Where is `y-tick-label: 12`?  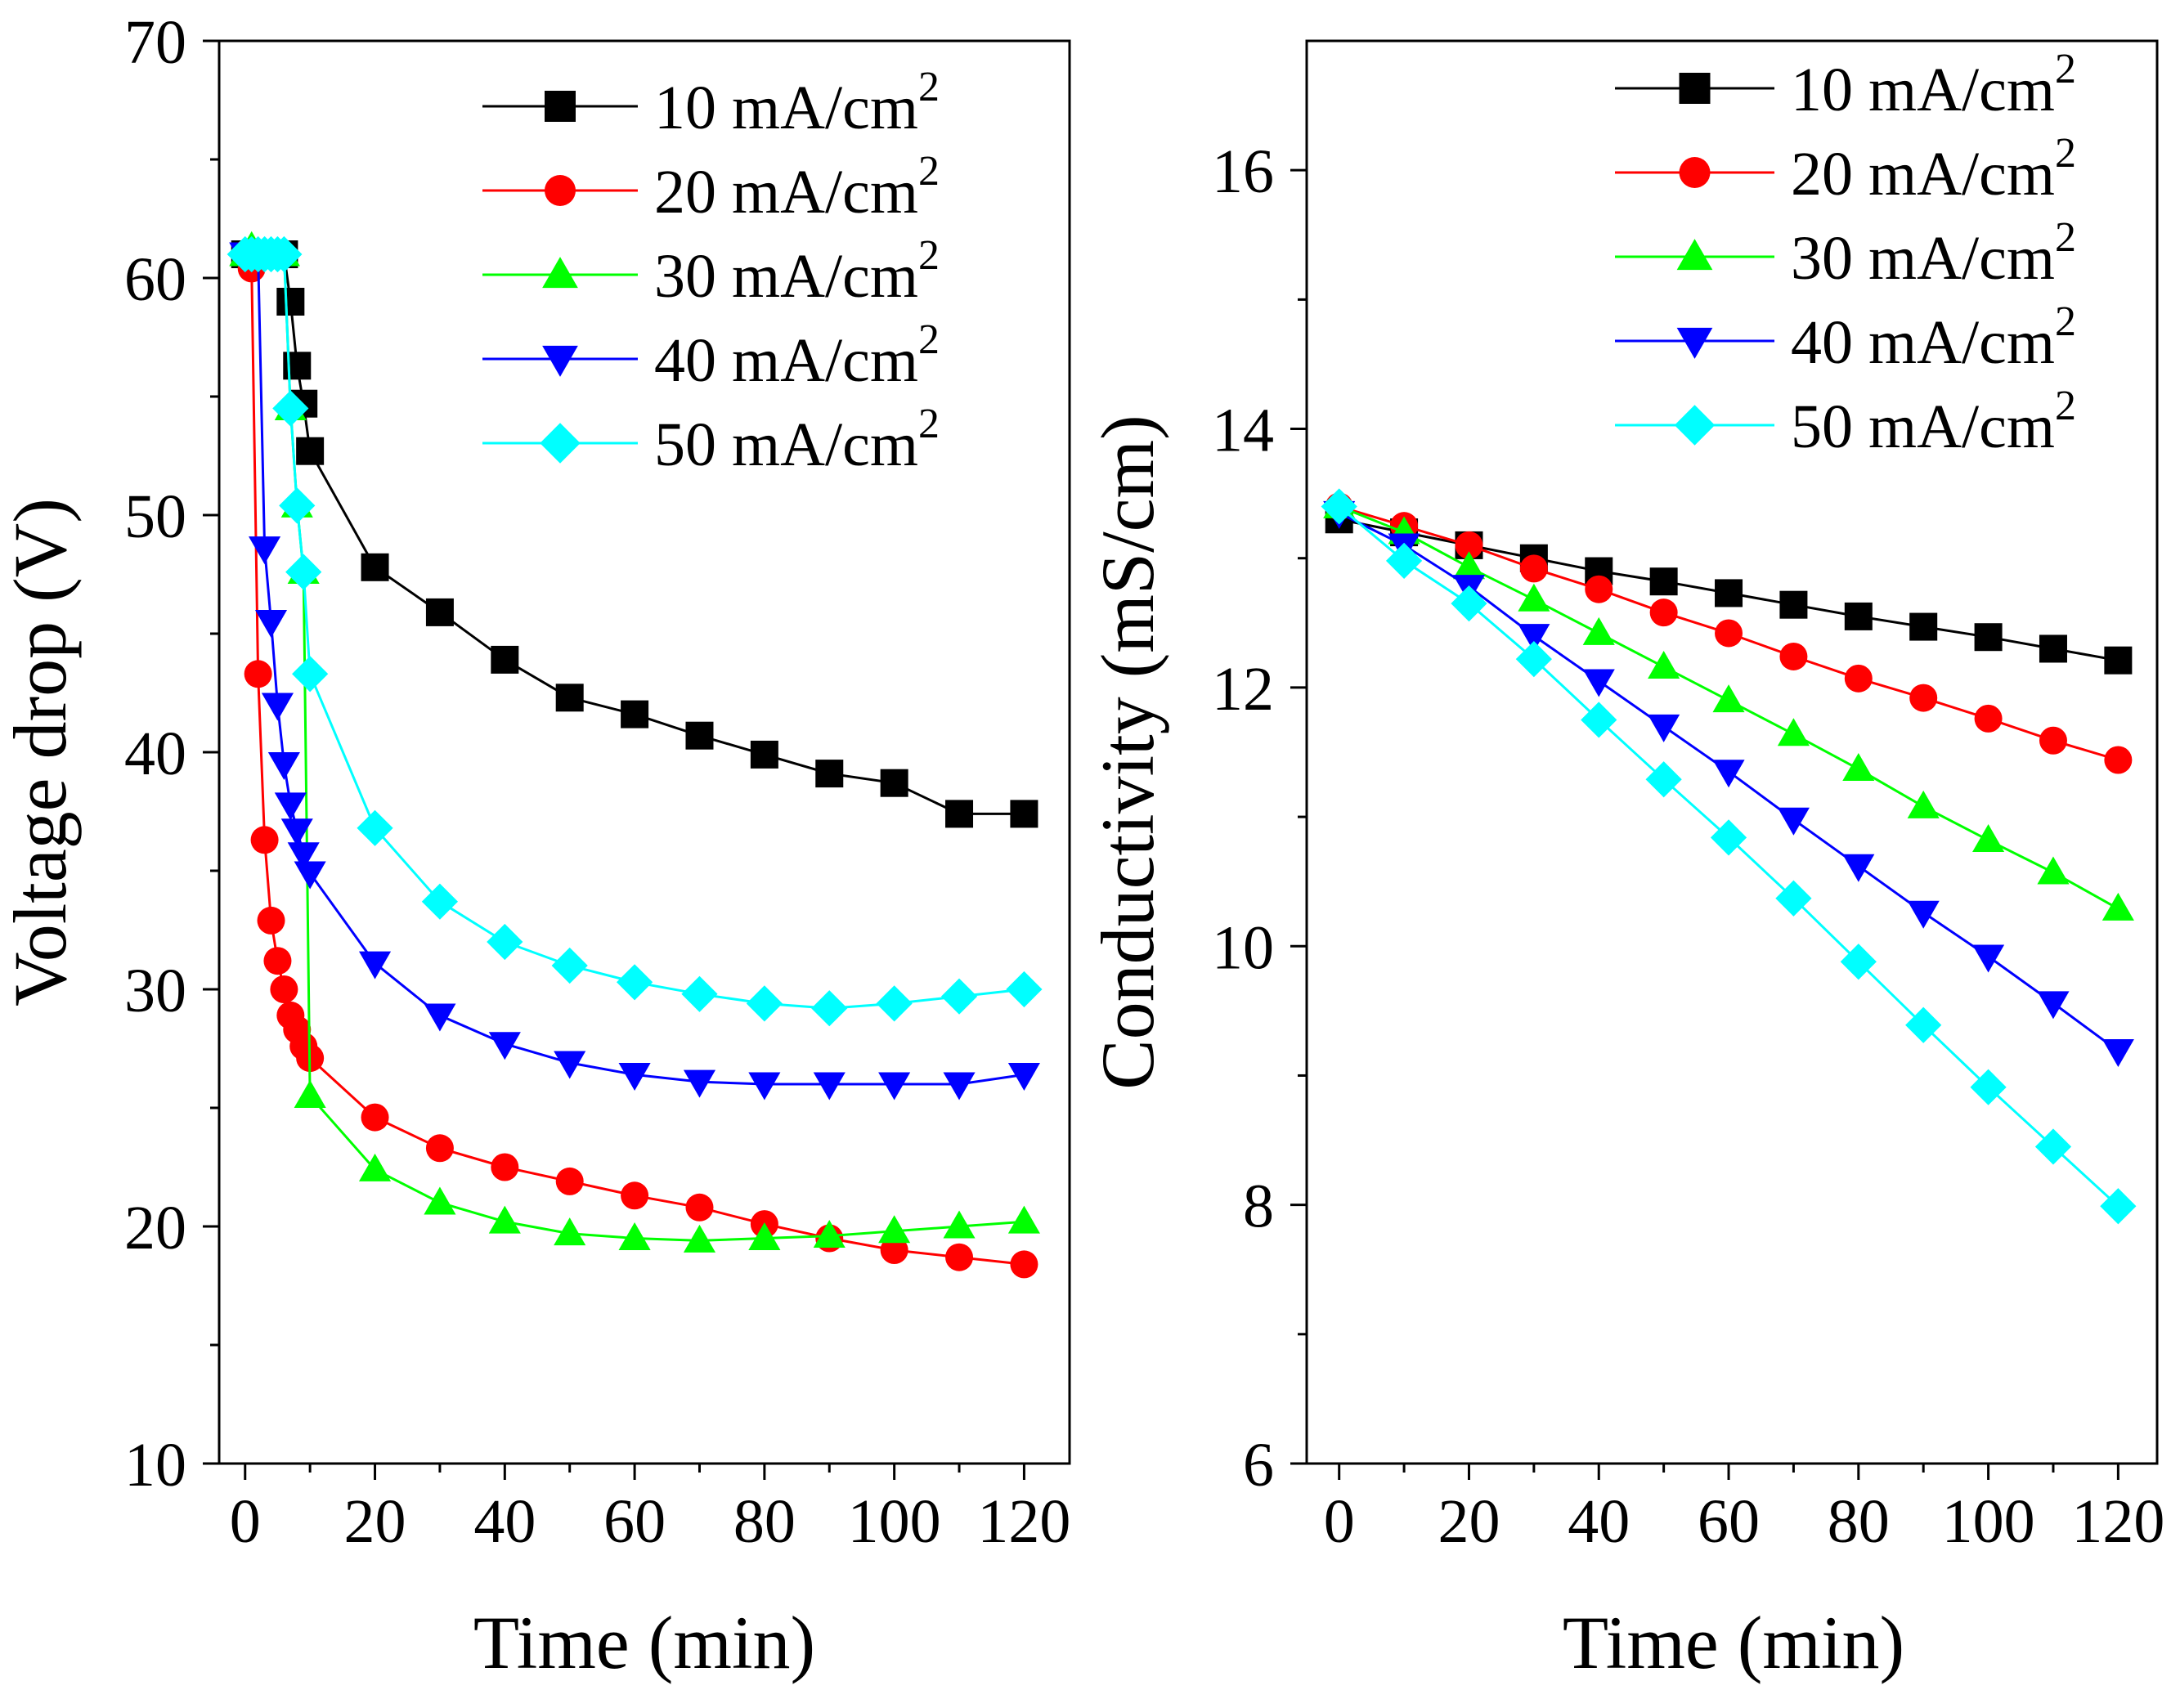 y-tick-label: 12 is located at coordinates (1243, 689).